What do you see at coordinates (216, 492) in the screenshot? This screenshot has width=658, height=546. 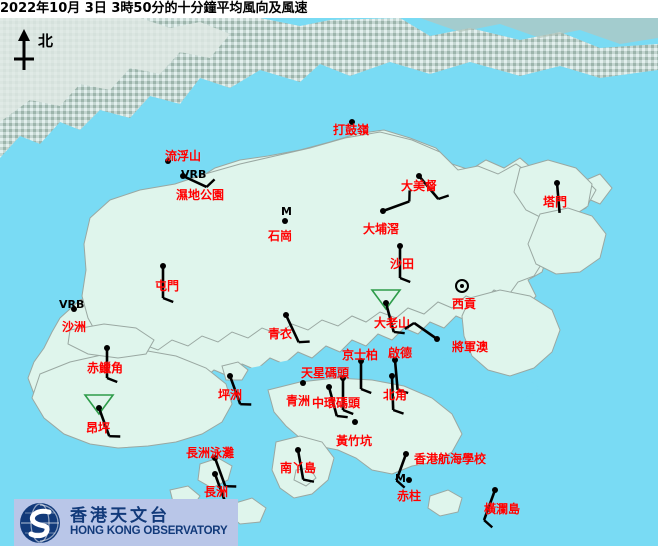 I see `station-label-cheung-chau: 長洲` at bounding box center [216, 492].